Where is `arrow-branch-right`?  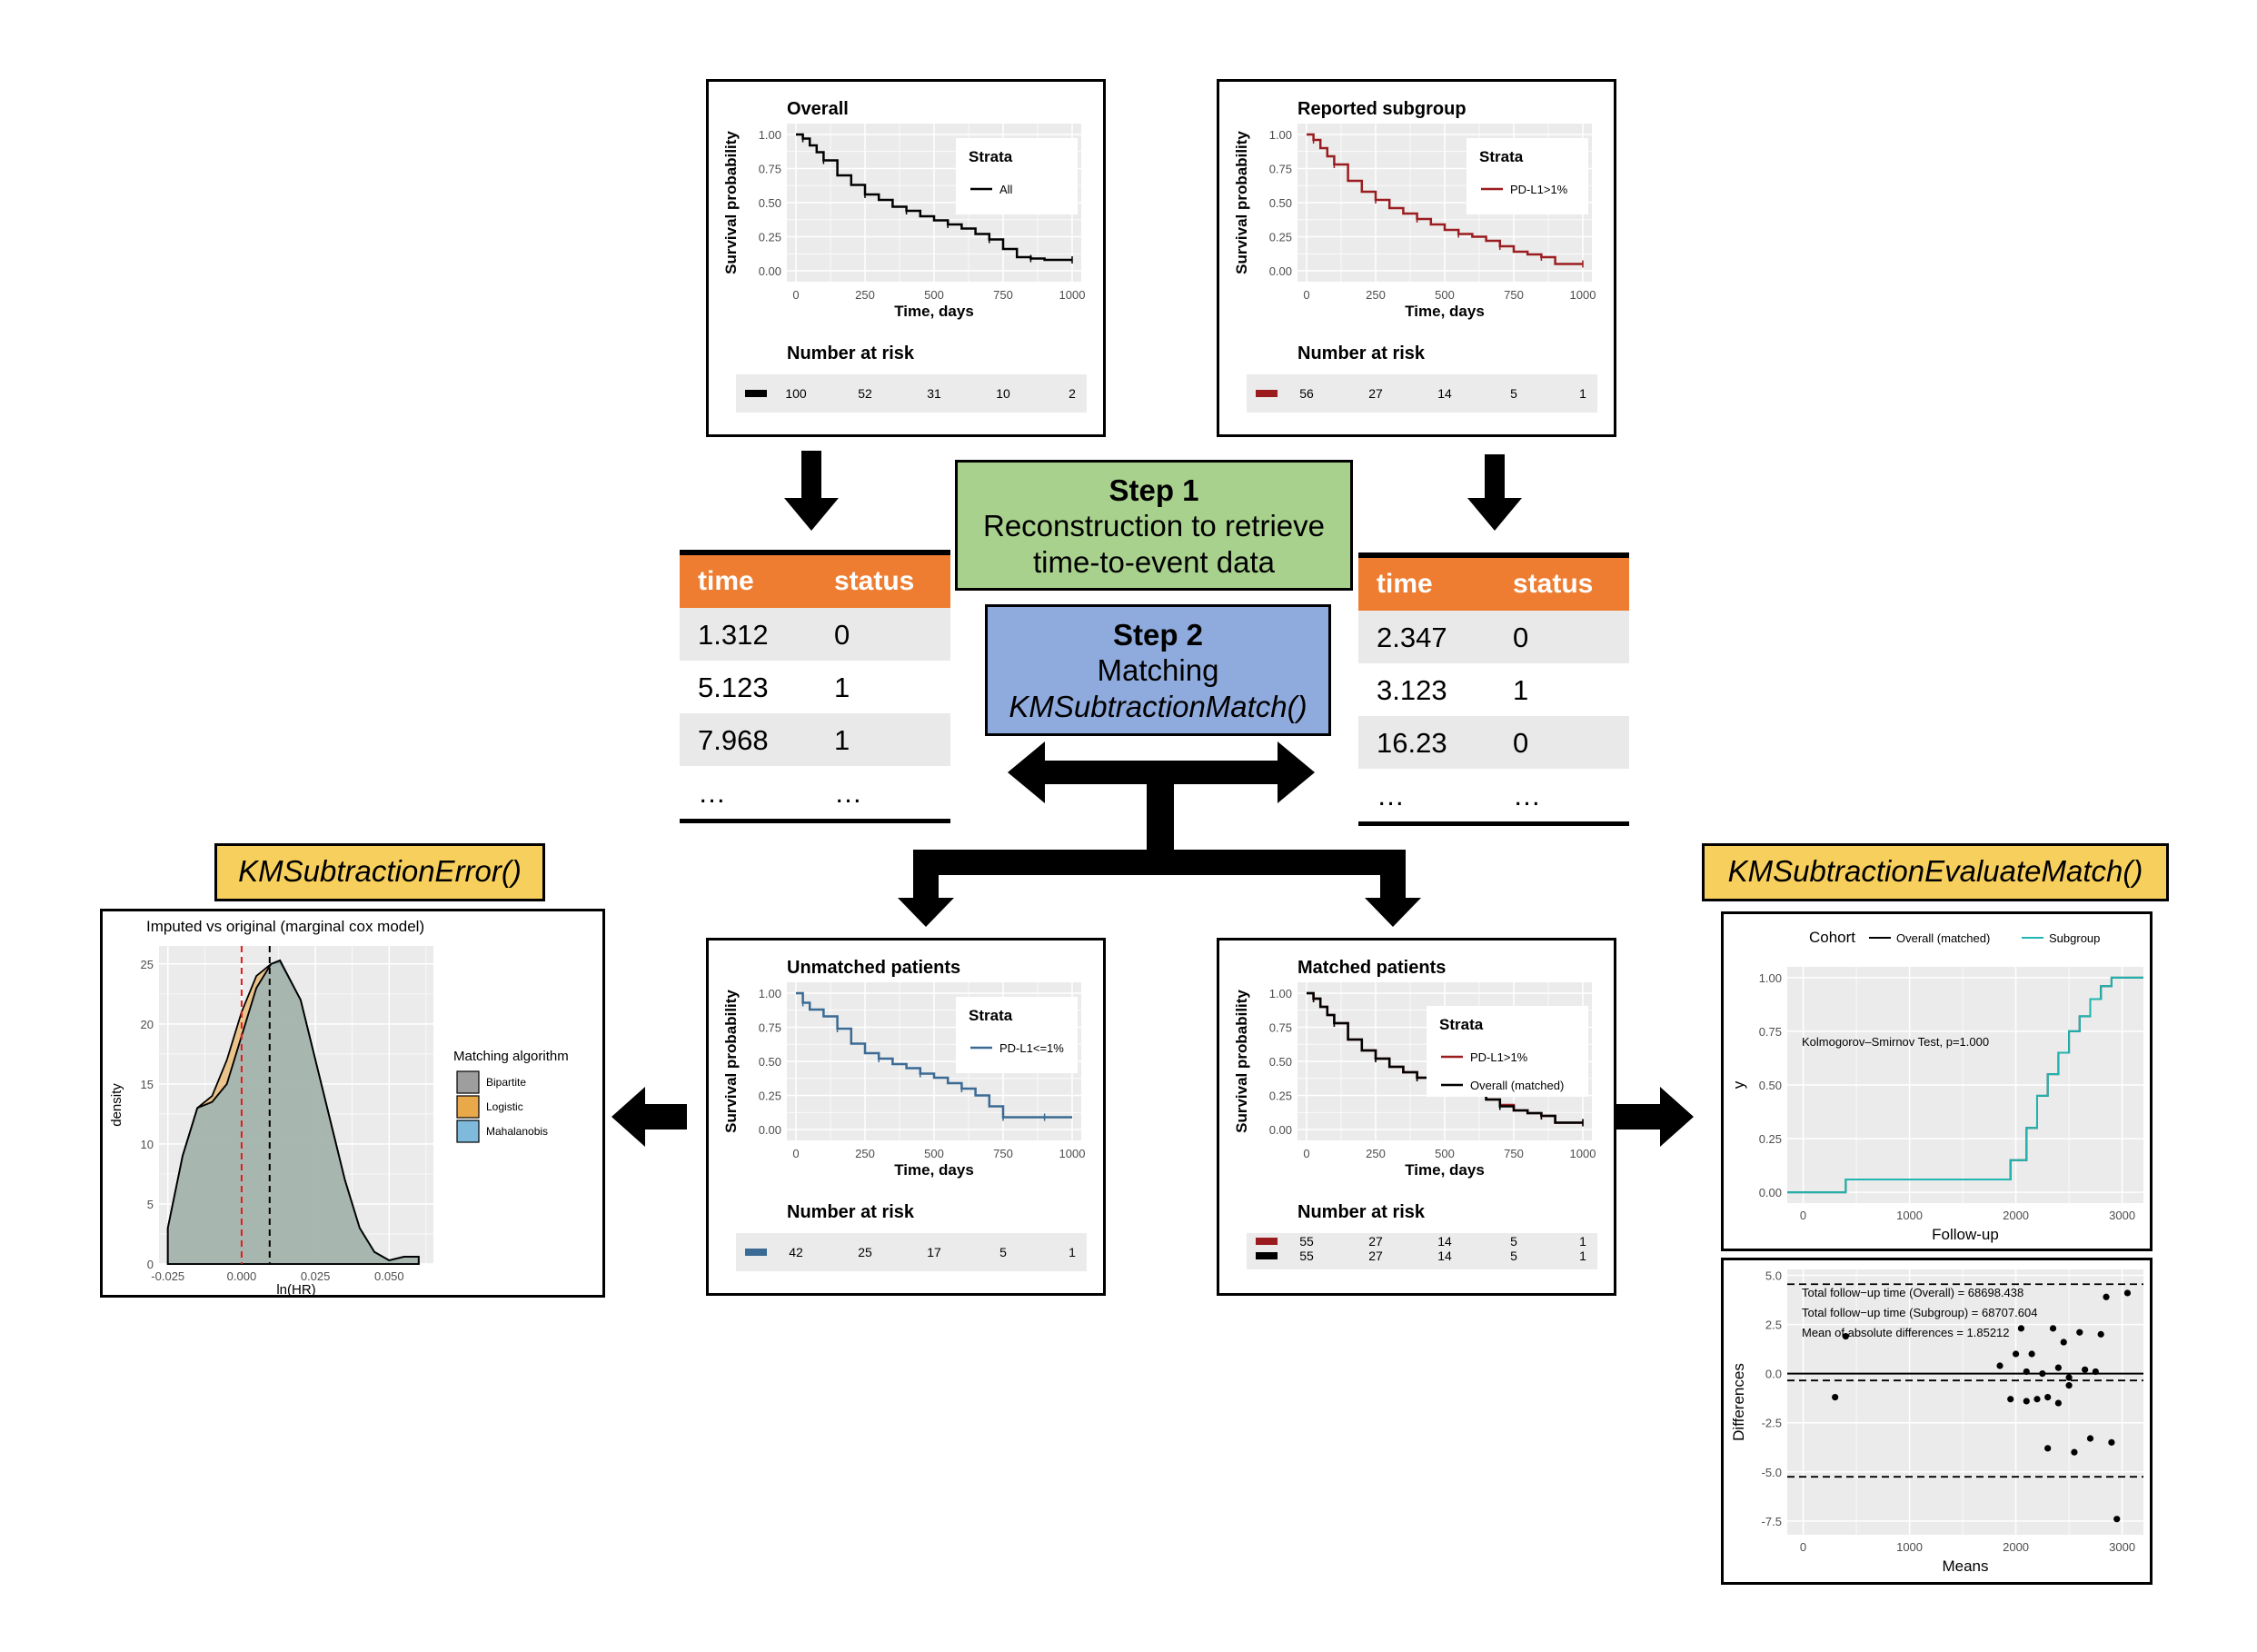
arrow-branch-right is located at coordinates (1393, 888).